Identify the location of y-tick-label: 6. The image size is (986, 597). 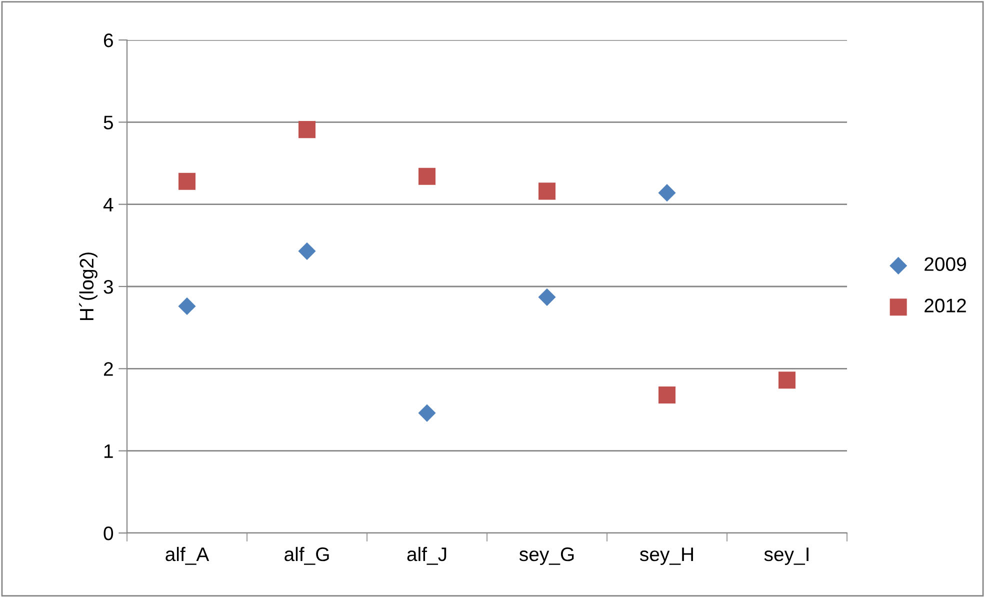
(108, 40).